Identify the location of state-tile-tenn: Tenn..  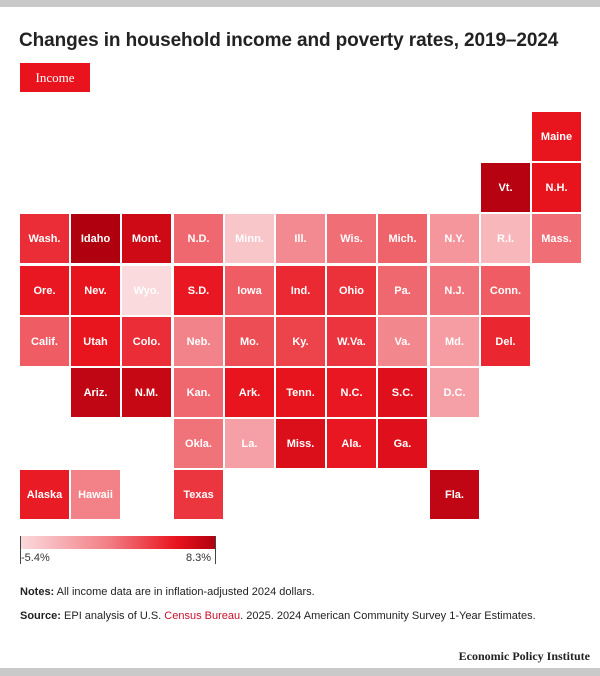
(300, 392).